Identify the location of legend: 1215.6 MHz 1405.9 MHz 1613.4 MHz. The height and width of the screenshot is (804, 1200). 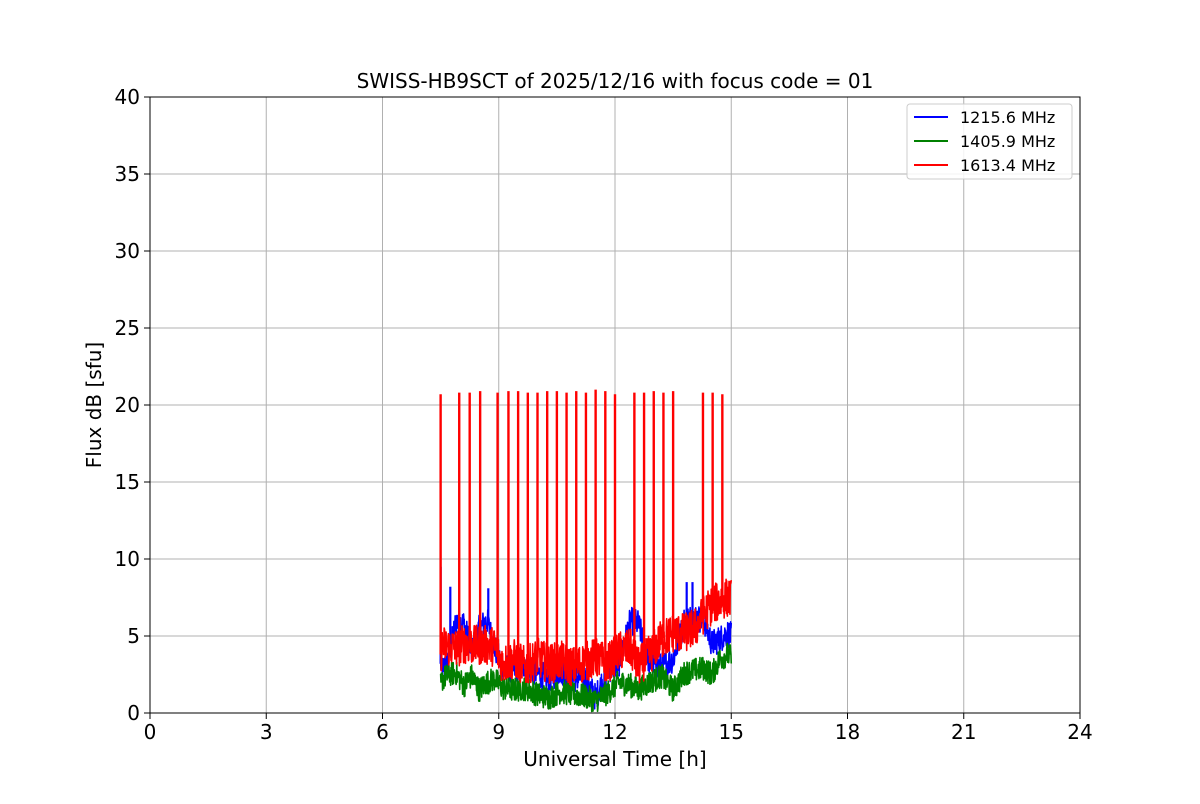
(989, 141).